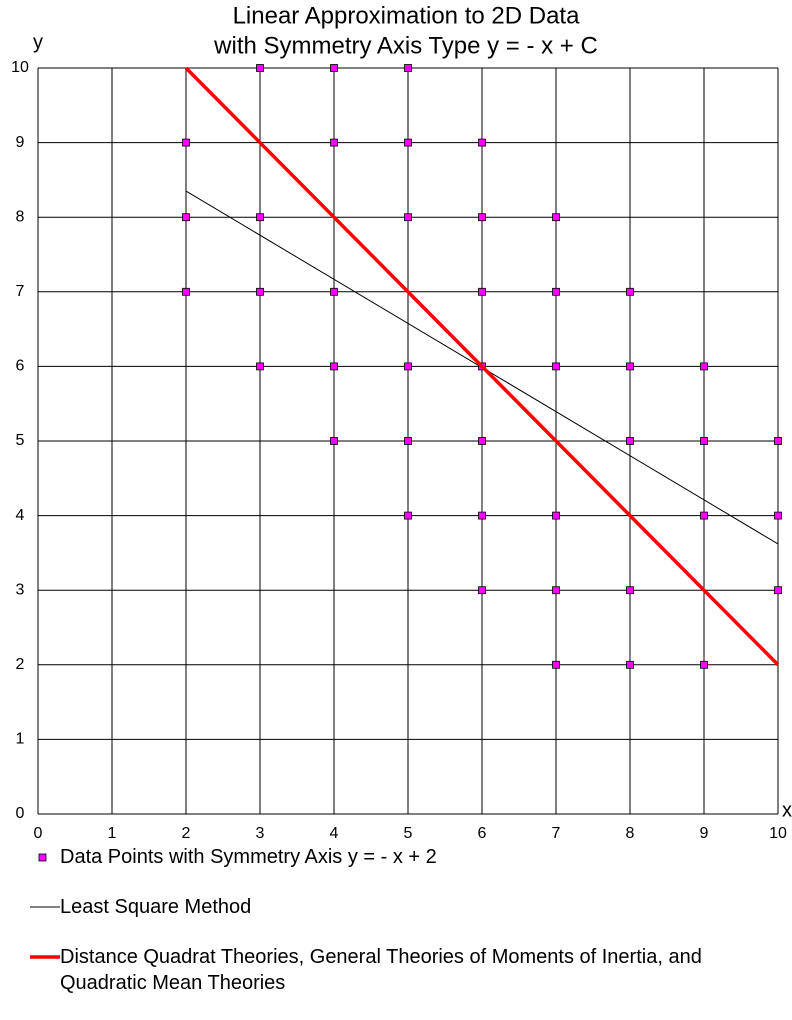 This screenshot has width=792, height=1020. Describe the element at coordinates (408, 833) in the screenshot. I see `x-tick-label: 5` at that location.